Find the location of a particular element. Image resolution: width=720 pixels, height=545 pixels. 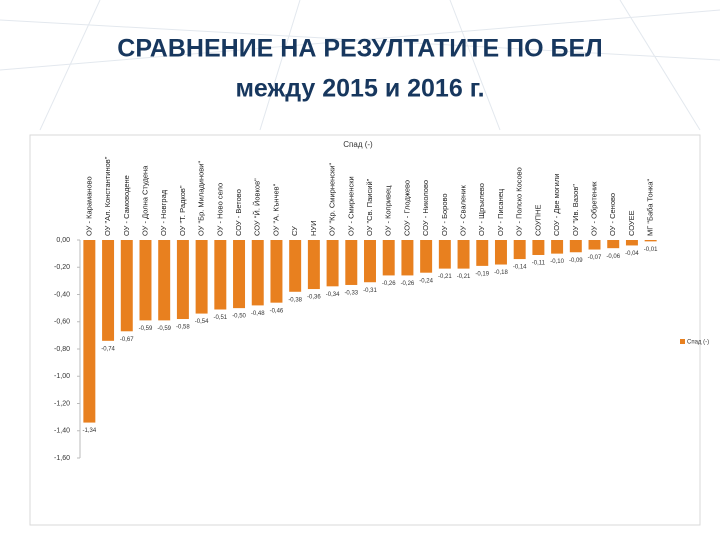

category-label: СОУ - Глоджево is located at coordinates (406, 208).